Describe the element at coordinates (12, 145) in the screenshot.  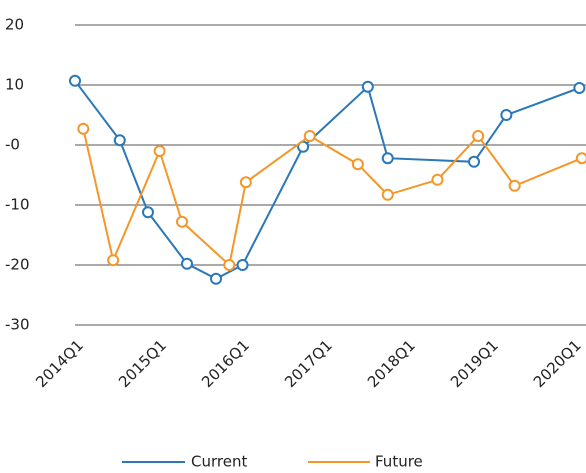
I see `y-tick-label: -0` at that location.